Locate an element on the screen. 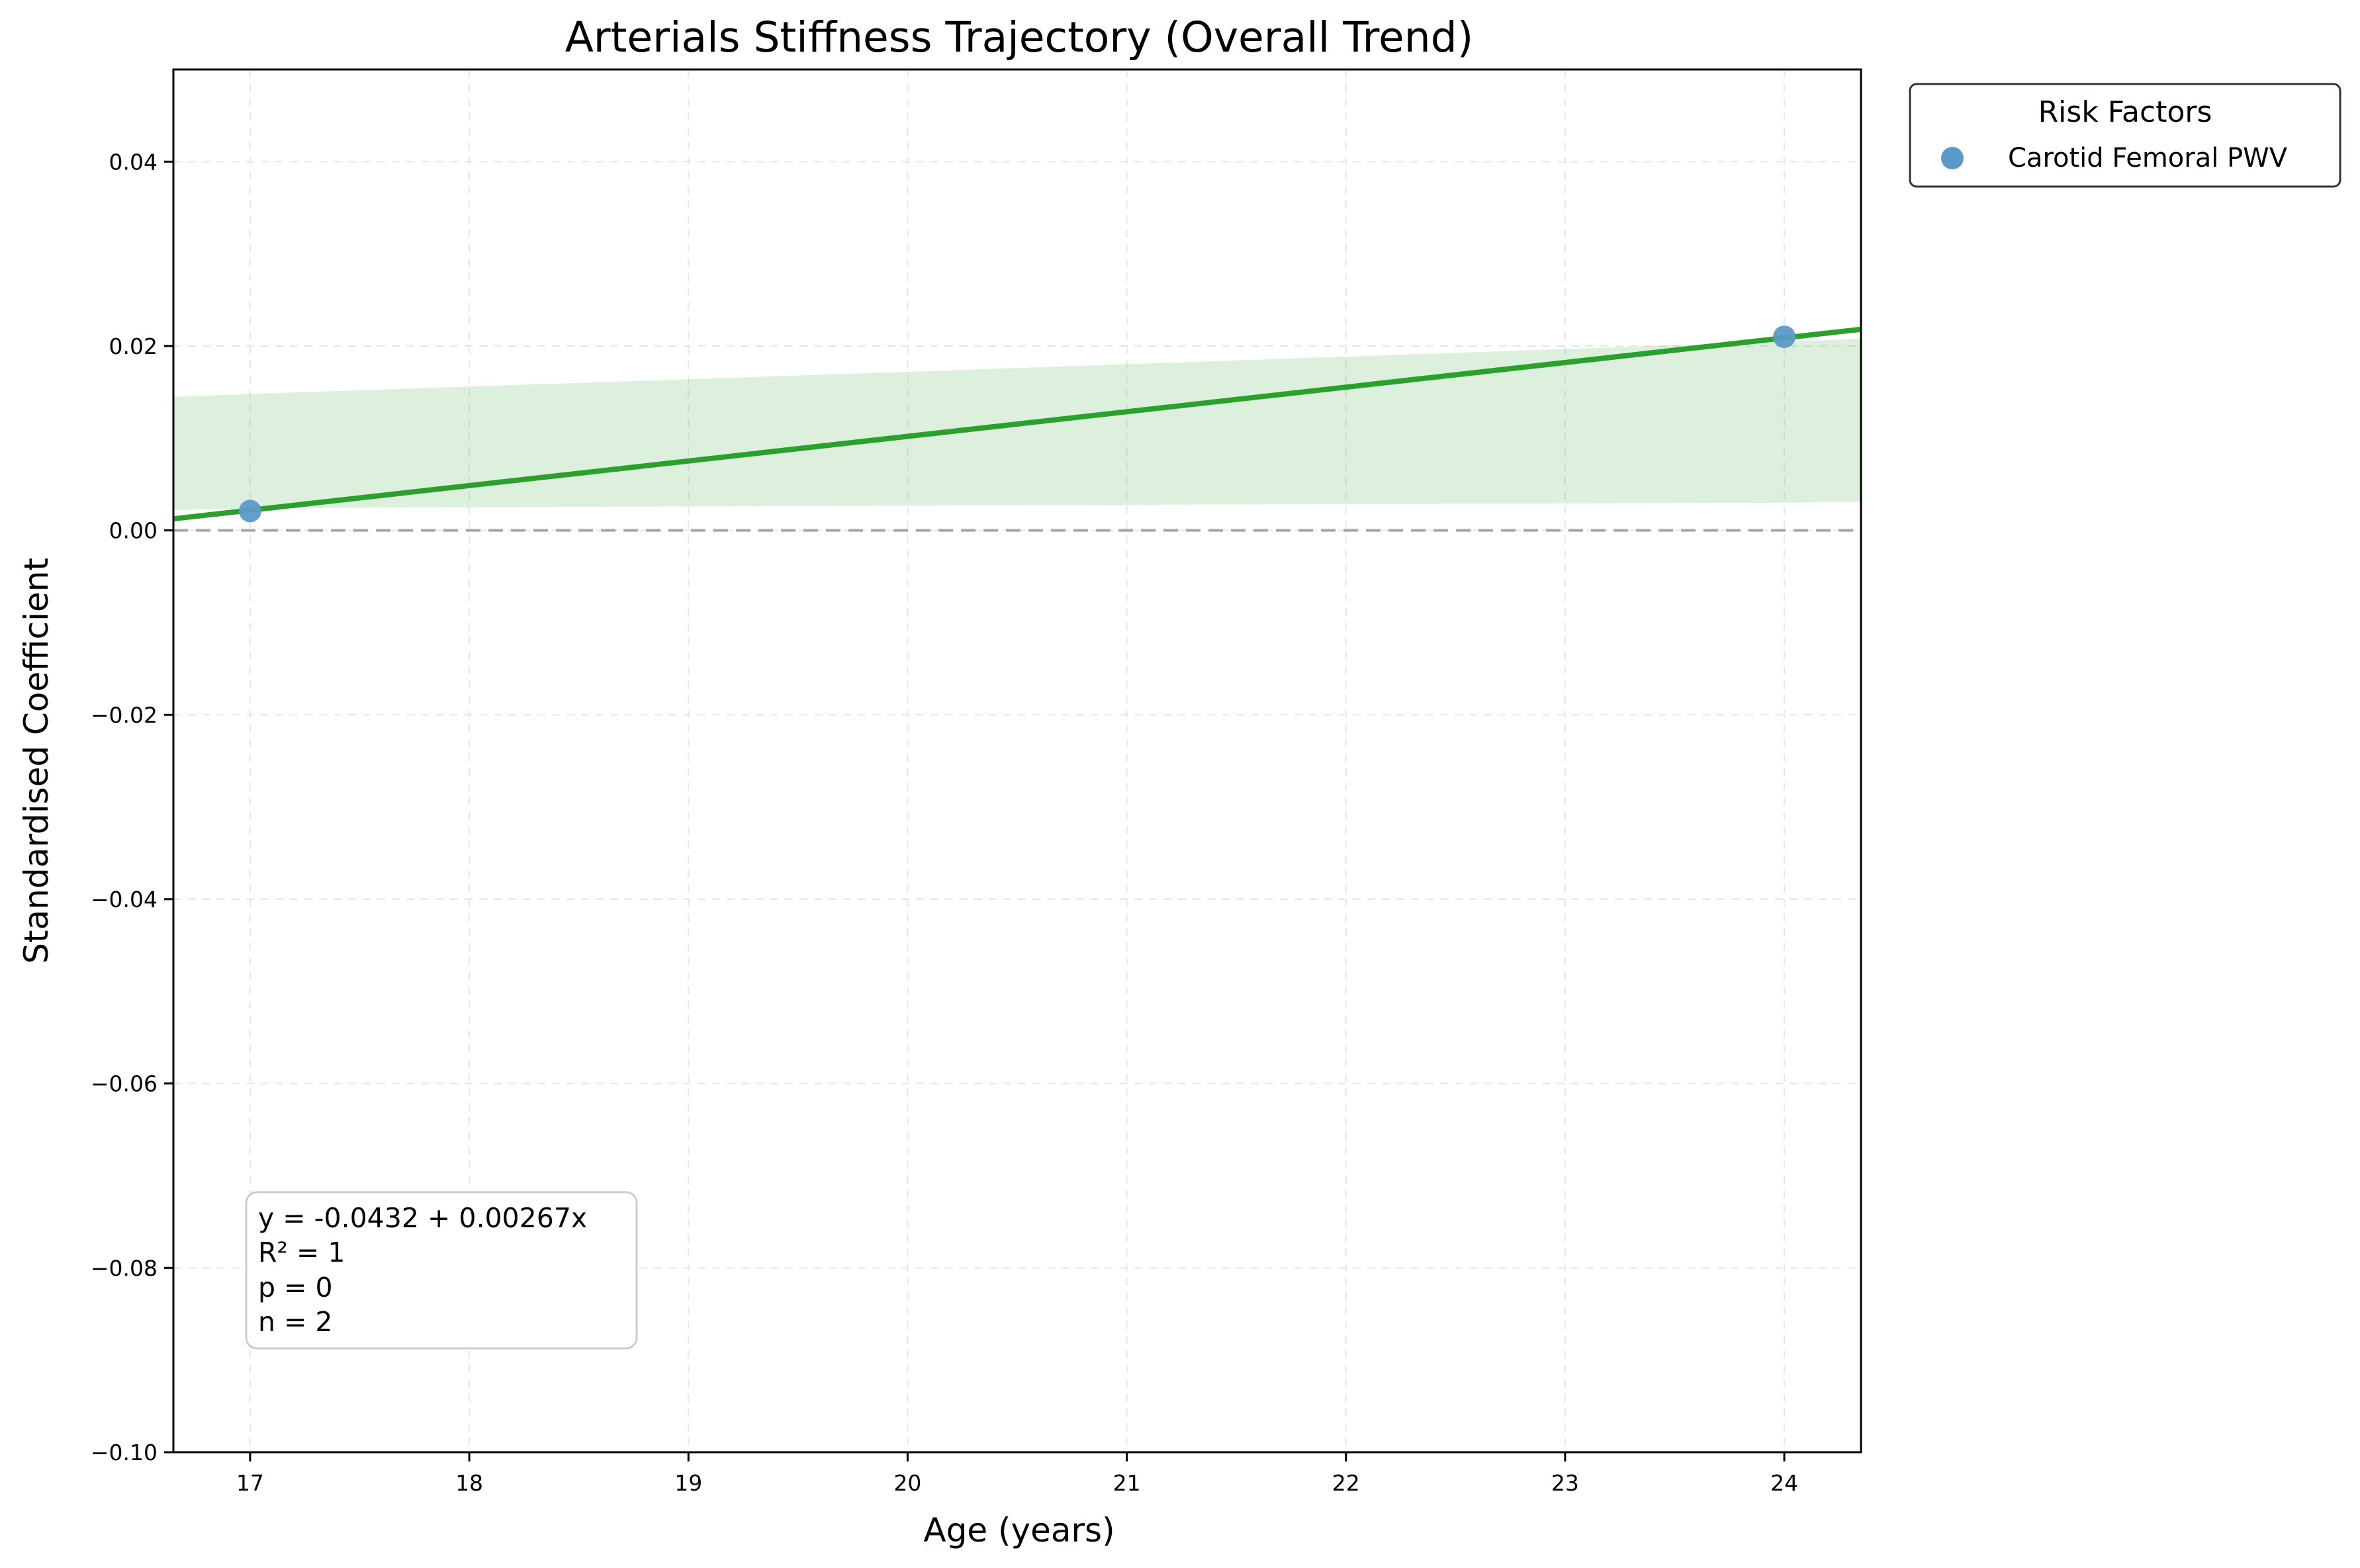 The image size is (2360, 1568). x-axis-ticks: 17 18 19 20 21 22 23 24 is located at coordinates (1017, 1474).